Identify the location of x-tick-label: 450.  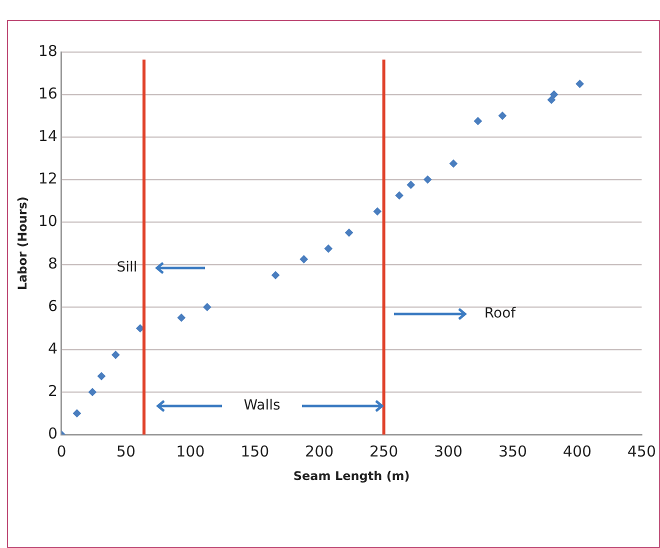
(641, 451).